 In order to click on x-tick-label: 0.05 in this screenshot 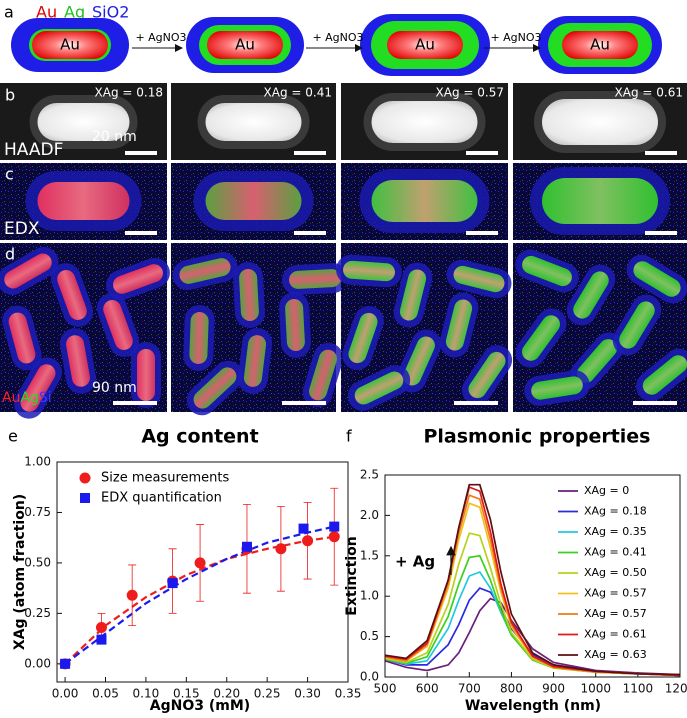, I will do `click(105, 694)`.